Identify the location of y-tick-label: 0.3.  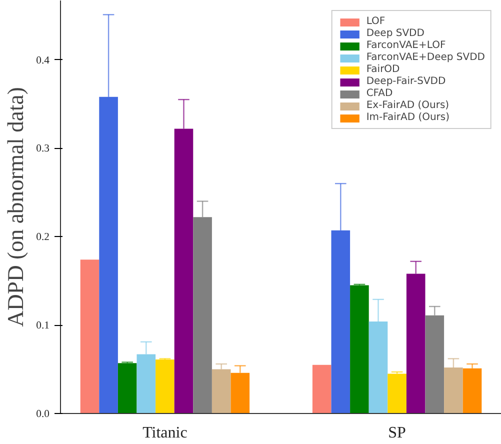
(43, 149).